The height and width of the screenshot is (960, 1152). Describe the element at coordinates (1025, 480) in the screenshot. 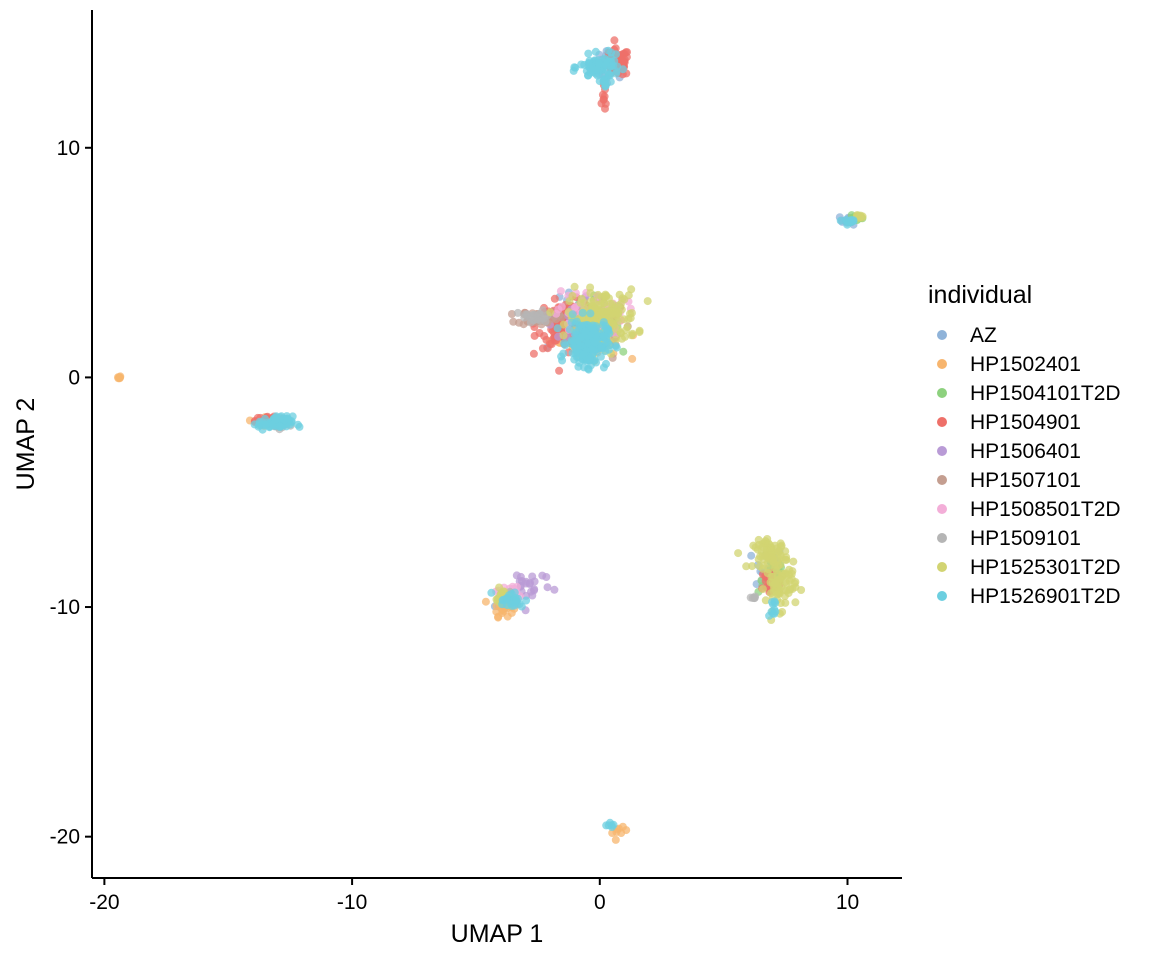

I see `legend-label: HP1507101` at that location.